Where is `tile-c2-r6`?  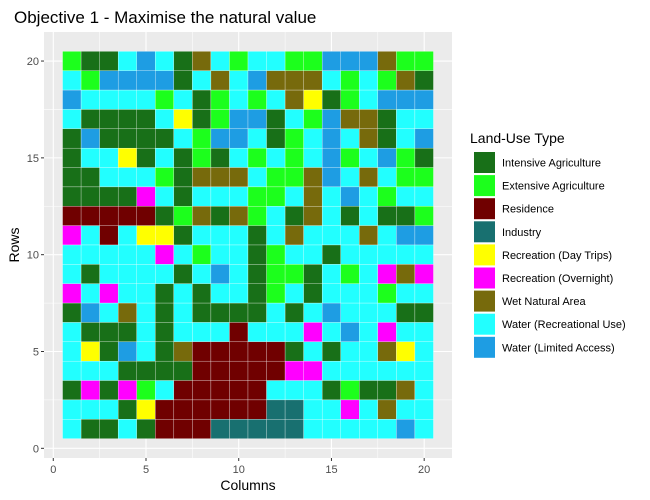
tile-c2-r6 is located at coordinates (90, 332).